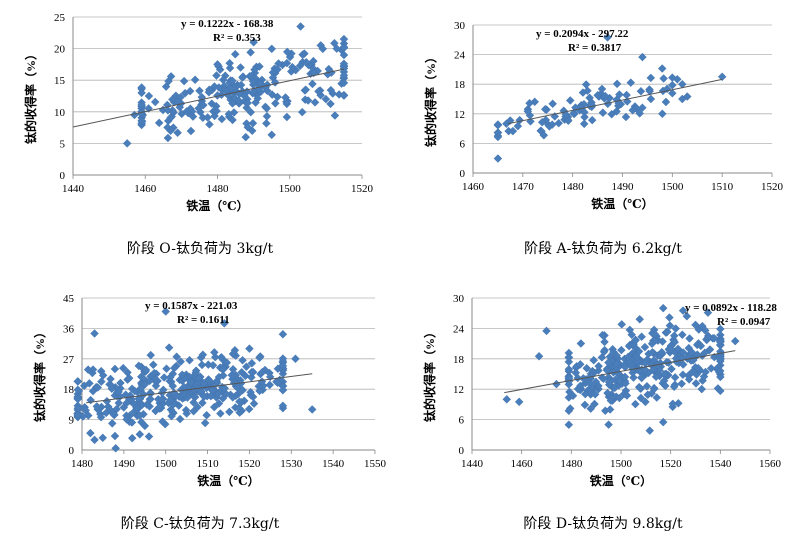  What do you see at coordinates (744, 322) in the screenshot?
I see `r-squared: R² = 0.0947` at bounding box center [744, 322].